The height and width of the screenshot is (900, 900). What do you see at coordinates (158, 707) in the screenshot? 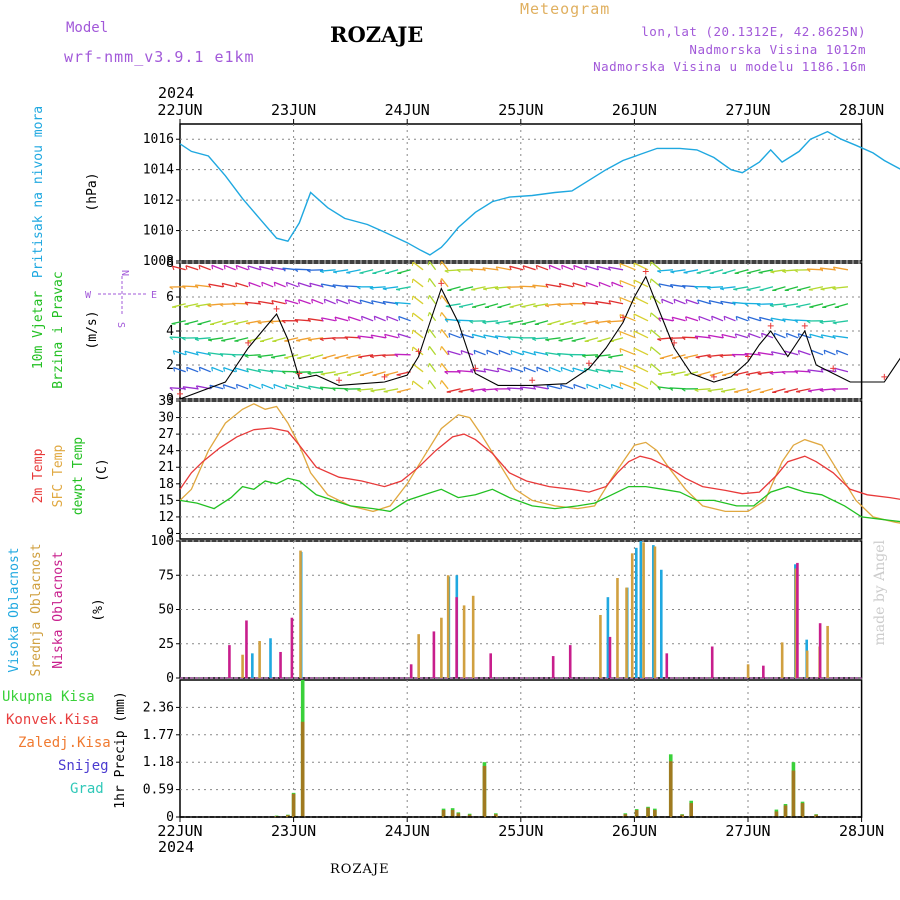
I see `y-tick-label: 2.36` at bounding box center [158, 707].